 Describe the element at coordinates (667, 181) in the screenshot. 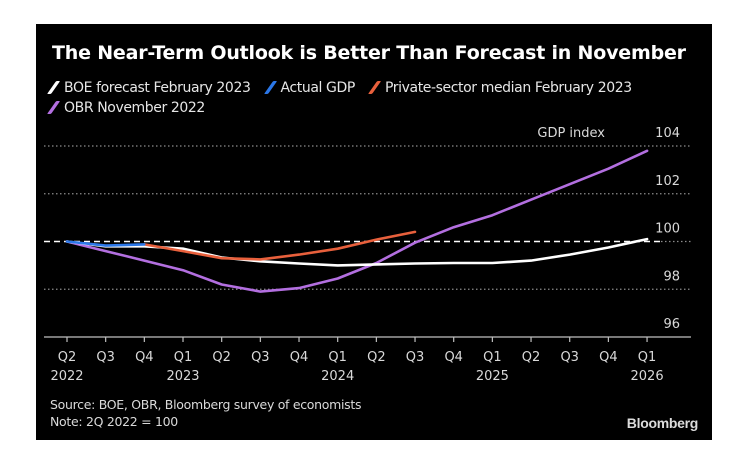

I see `y-tick-label-102: 102` at that location.